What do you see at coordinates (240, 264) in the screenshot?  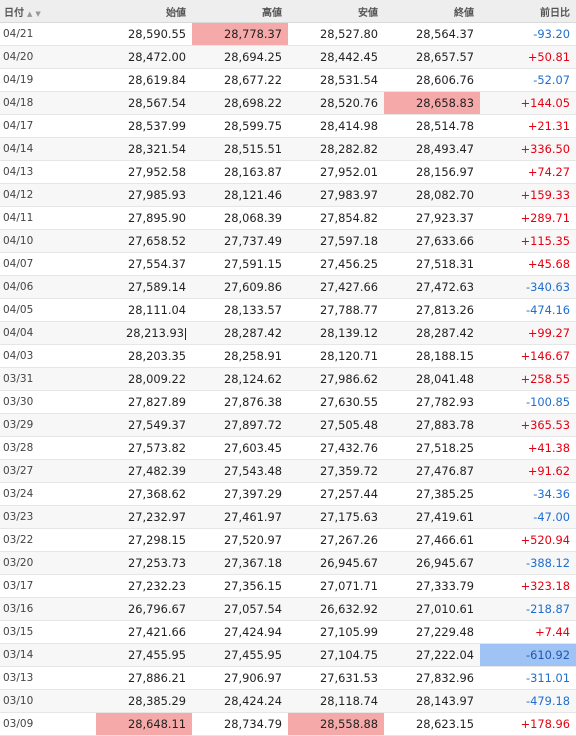 I see `cell-high: 27,591.15` at bounding box center [240, 264].